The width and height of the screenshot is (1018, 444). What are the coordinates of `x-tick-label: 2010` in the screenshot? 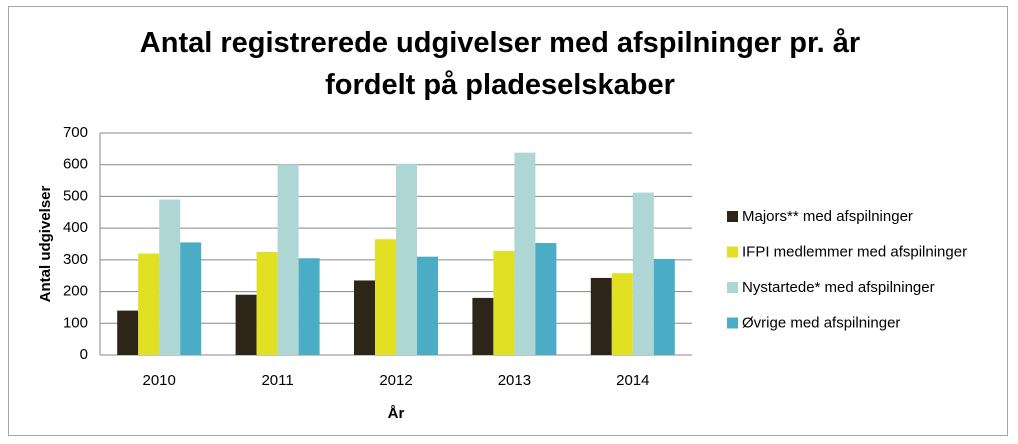 It's located at (159, 380).